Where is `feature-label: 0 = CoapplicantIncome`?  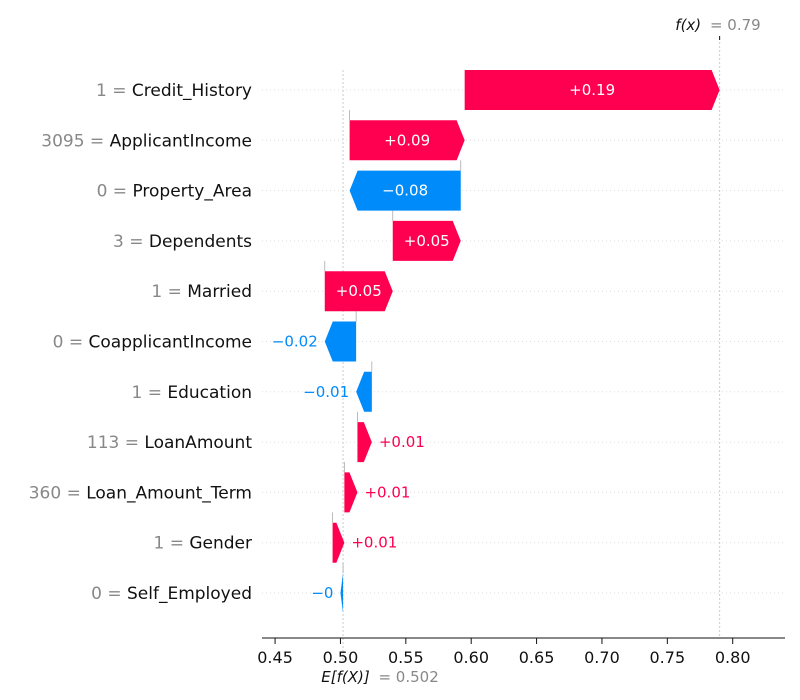
feature-label: 0 = CoapplicantIncome is located at coordinates (152, 343).